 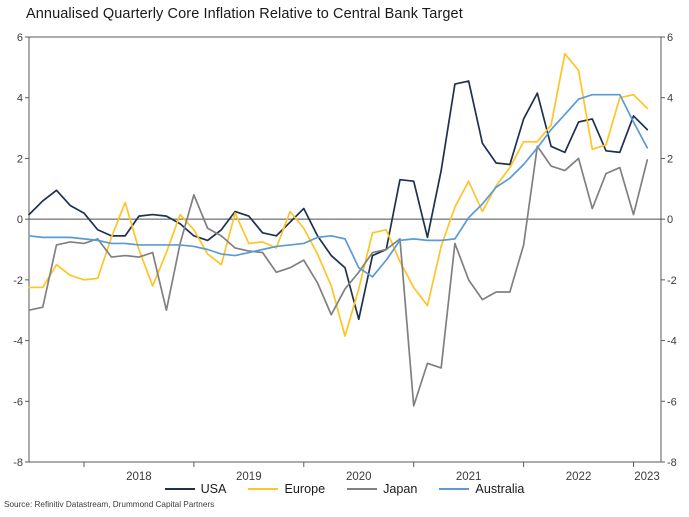 I want to click on y-axis-tick-label-right: -8, so click(x=672, y=463).